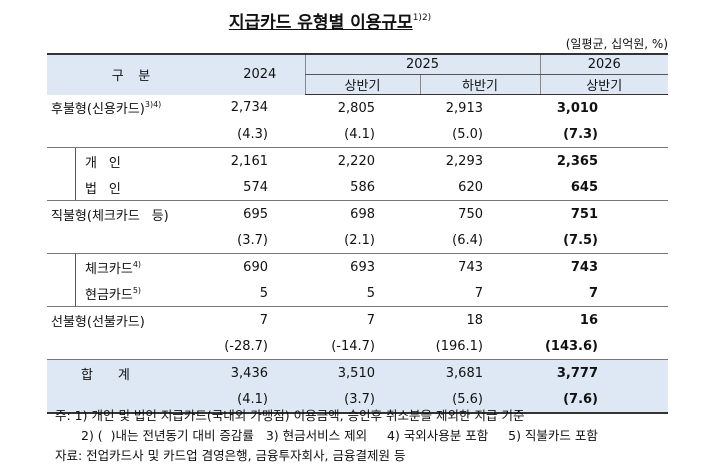 This screenshot has width=710, height=469. I want to click on table-row: (4.3) (4.1) (5.0) (7.3), so click(357, 134).